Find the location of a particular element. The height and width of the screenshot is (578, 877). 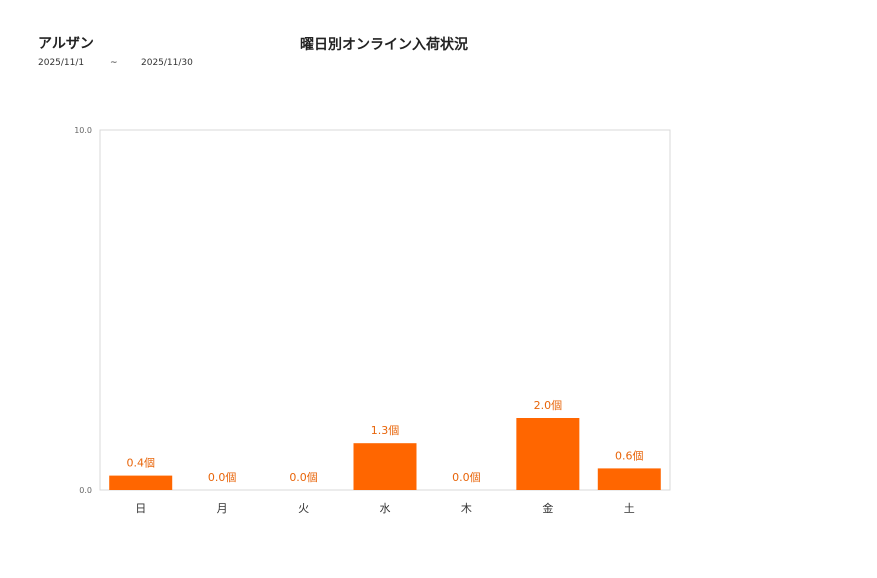

date-to: 2025/11/30 is located at coordinates (167, 63).